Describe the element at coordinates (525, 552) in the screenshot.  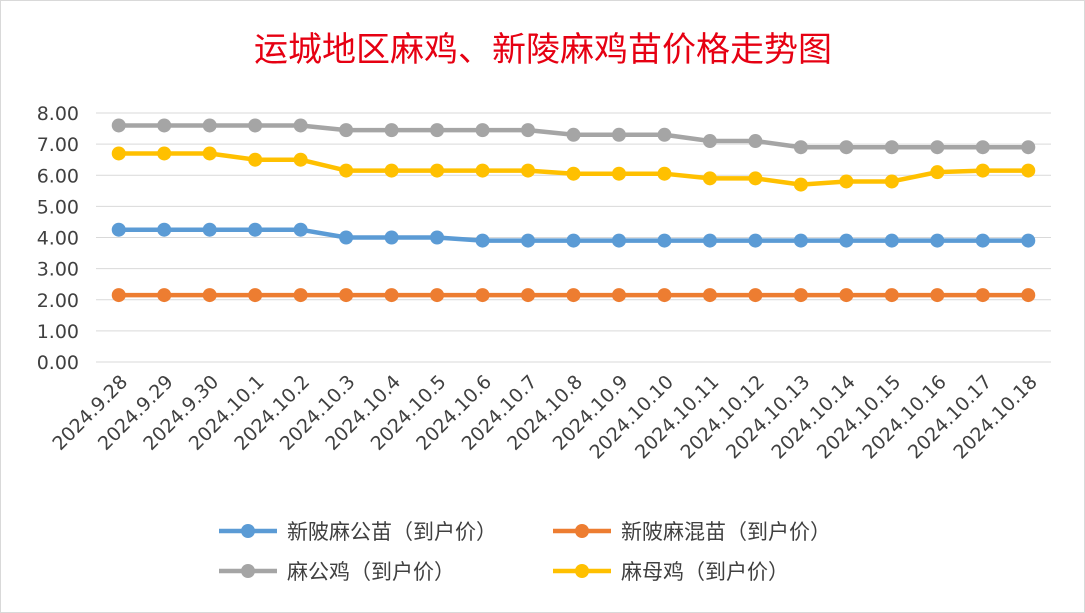
I see `legend: 新陂麻公苗（到户价） 新陂麻混苗（到户价） 麻公鸡（到户价） 麻母鸡（到户价）` at that location.